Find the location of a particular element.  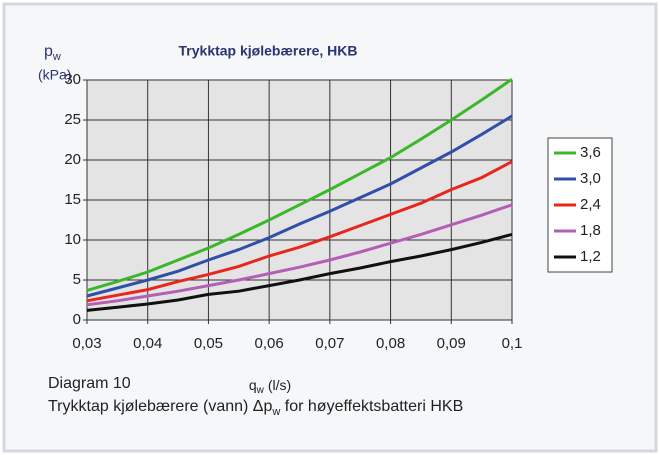

y-tick-label: 30 is located at coordinates (72, 79).